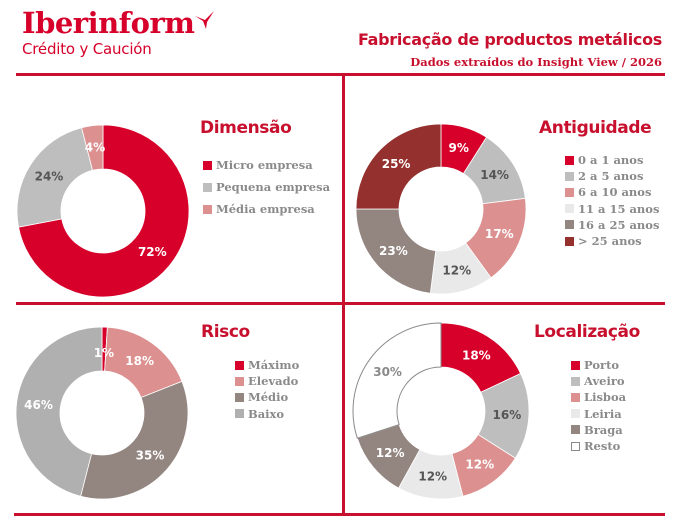 The width and height of the screenshot is (680, 531). I want to click on data-label-medio: 35%, so click(150, 455).